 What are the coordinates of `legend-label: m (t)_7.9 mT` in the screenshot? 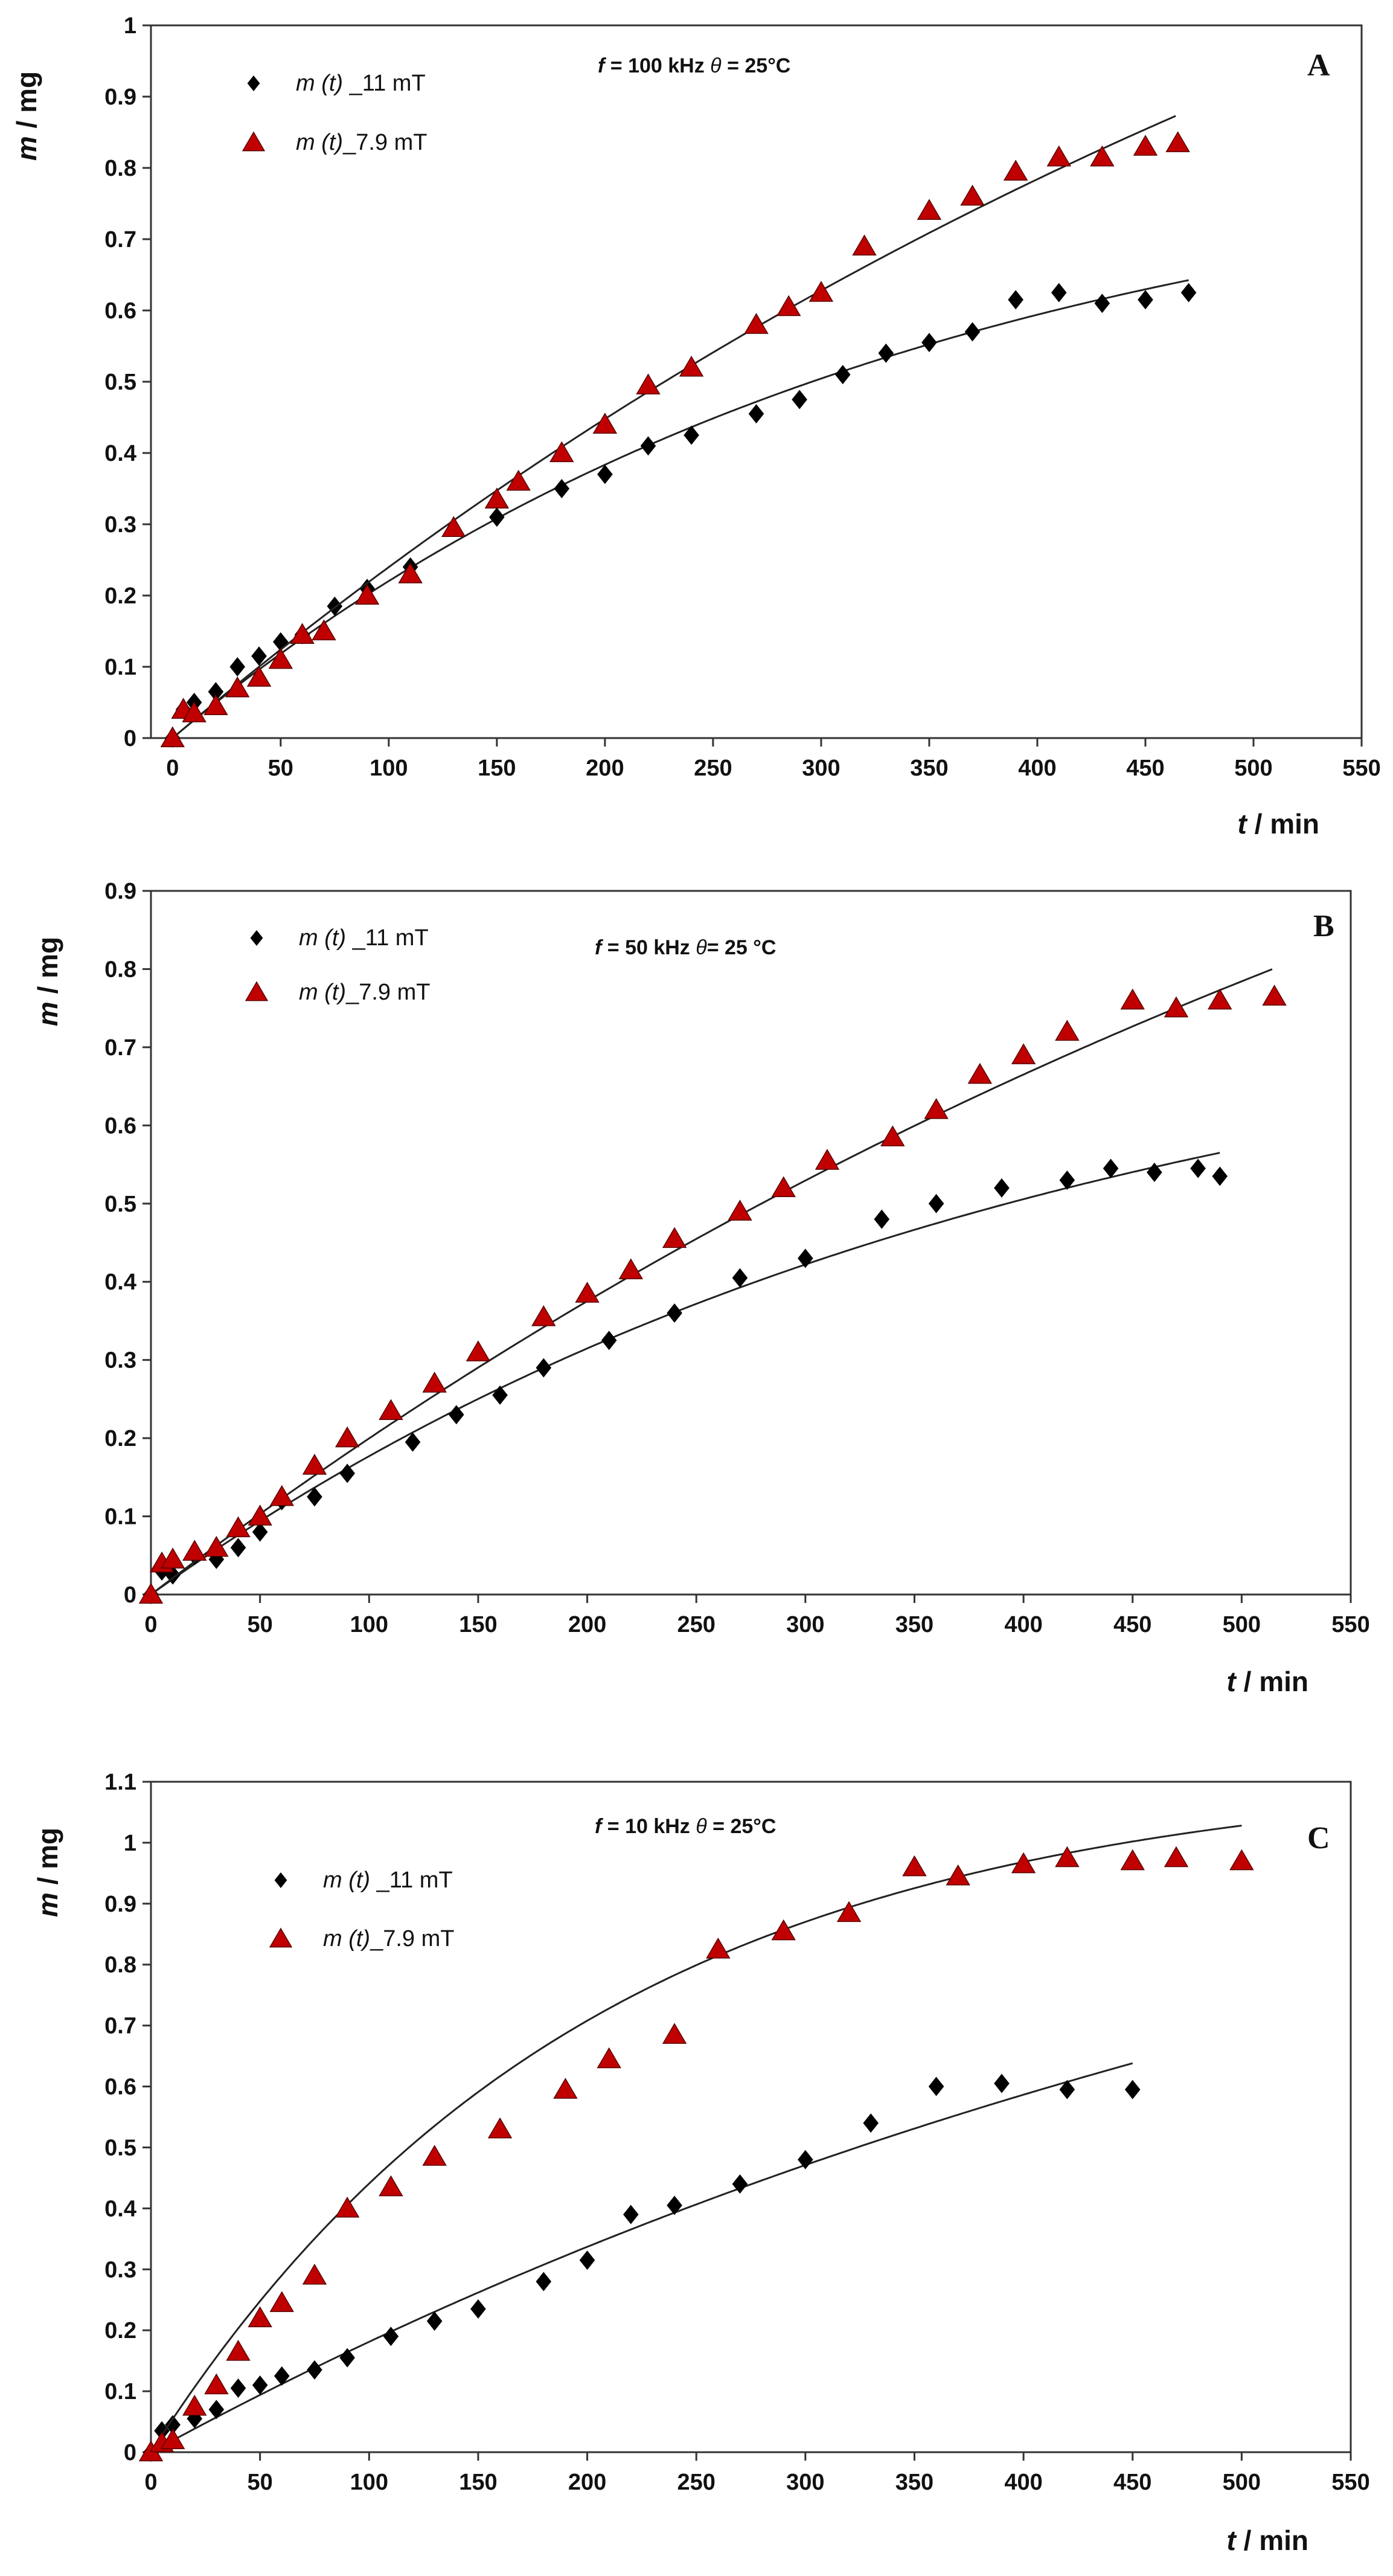 It's located at (361, 142).